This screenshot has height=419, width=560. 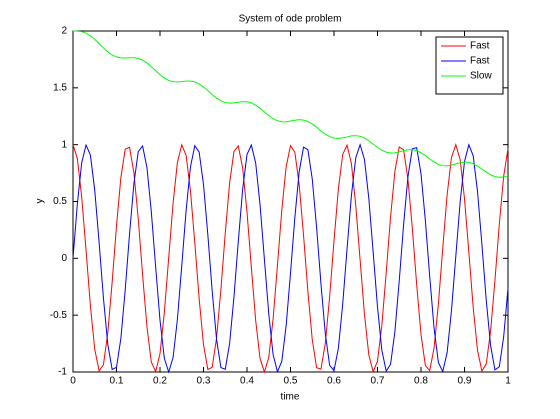 I want to click on y-axis-label: y, so click(x=40, y=201).